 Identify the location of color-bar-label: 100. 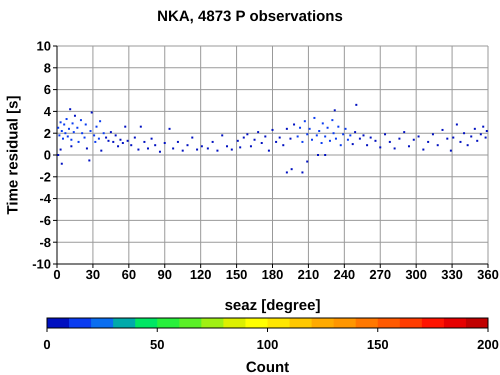
(267, 344).